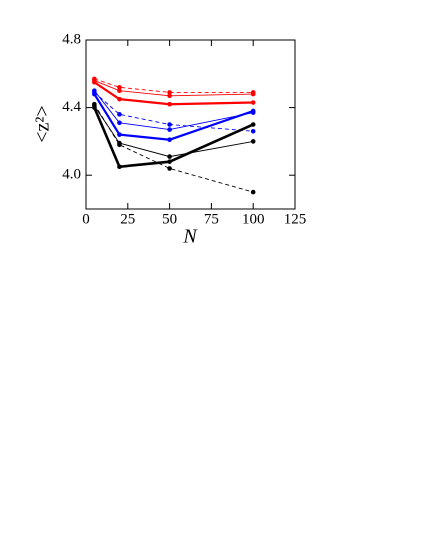 The height and width of the screenshot is (550, 425). What do you see at coordinates (71, 175) in the screenshot?
I see `y-tick-label: 4.0` at bounding box center [71, 175].